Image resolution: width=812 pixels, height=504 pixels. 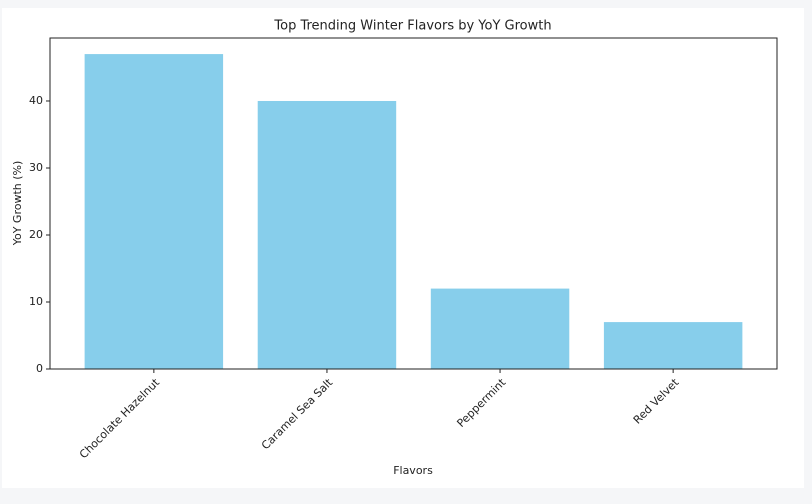 I want to click on y-tick-label: 20, so click(x=36, y=234).